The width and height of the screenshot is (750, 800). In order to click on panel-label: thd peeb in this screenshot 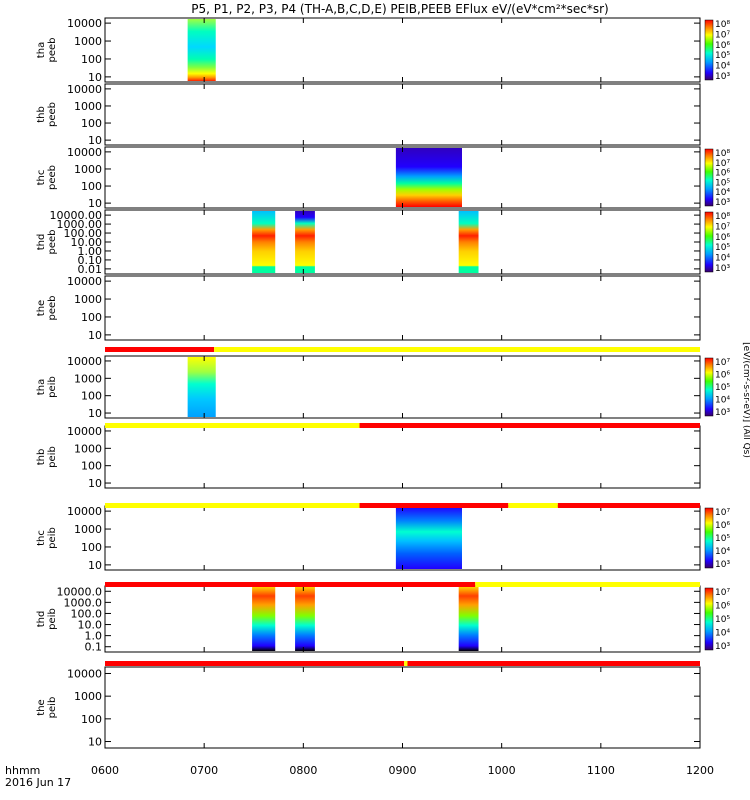, I will do `click(47, 242)`.